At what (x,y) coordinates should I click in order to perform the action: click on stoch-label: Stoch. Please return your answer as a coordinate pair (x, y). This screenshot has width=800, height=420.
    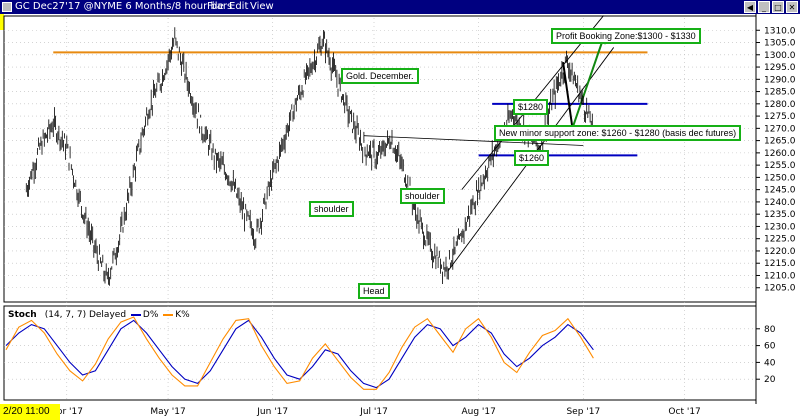
    Looking at the image, I should click on (22, 315).